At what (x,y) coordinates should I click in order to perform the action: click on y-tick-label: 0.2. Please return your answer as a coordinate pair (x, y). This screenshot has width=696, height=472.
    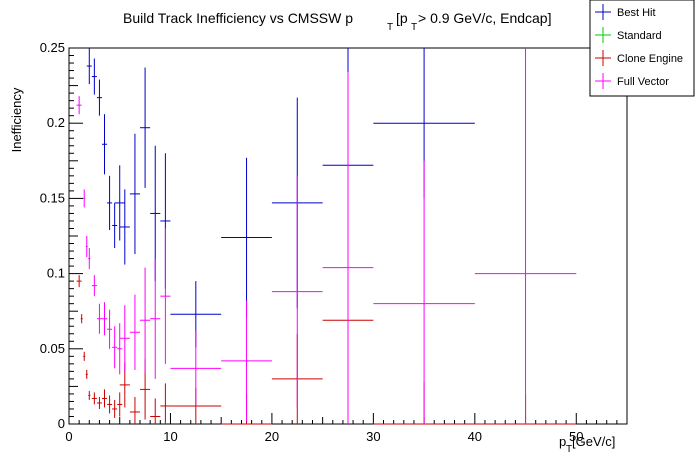
    Looking at the image, I should click on (56, 122).